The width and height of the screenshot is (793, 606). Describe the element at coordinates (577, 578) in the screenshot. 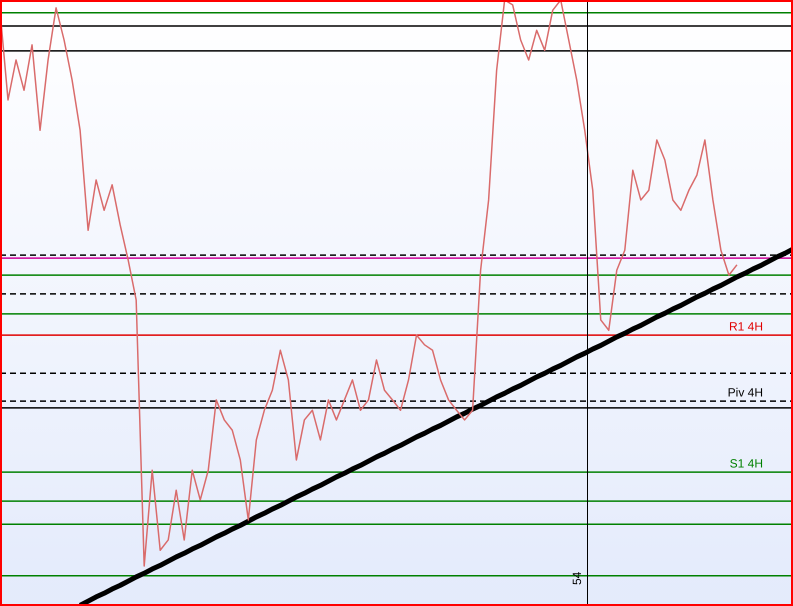

I see `annotation: 54` at that location.